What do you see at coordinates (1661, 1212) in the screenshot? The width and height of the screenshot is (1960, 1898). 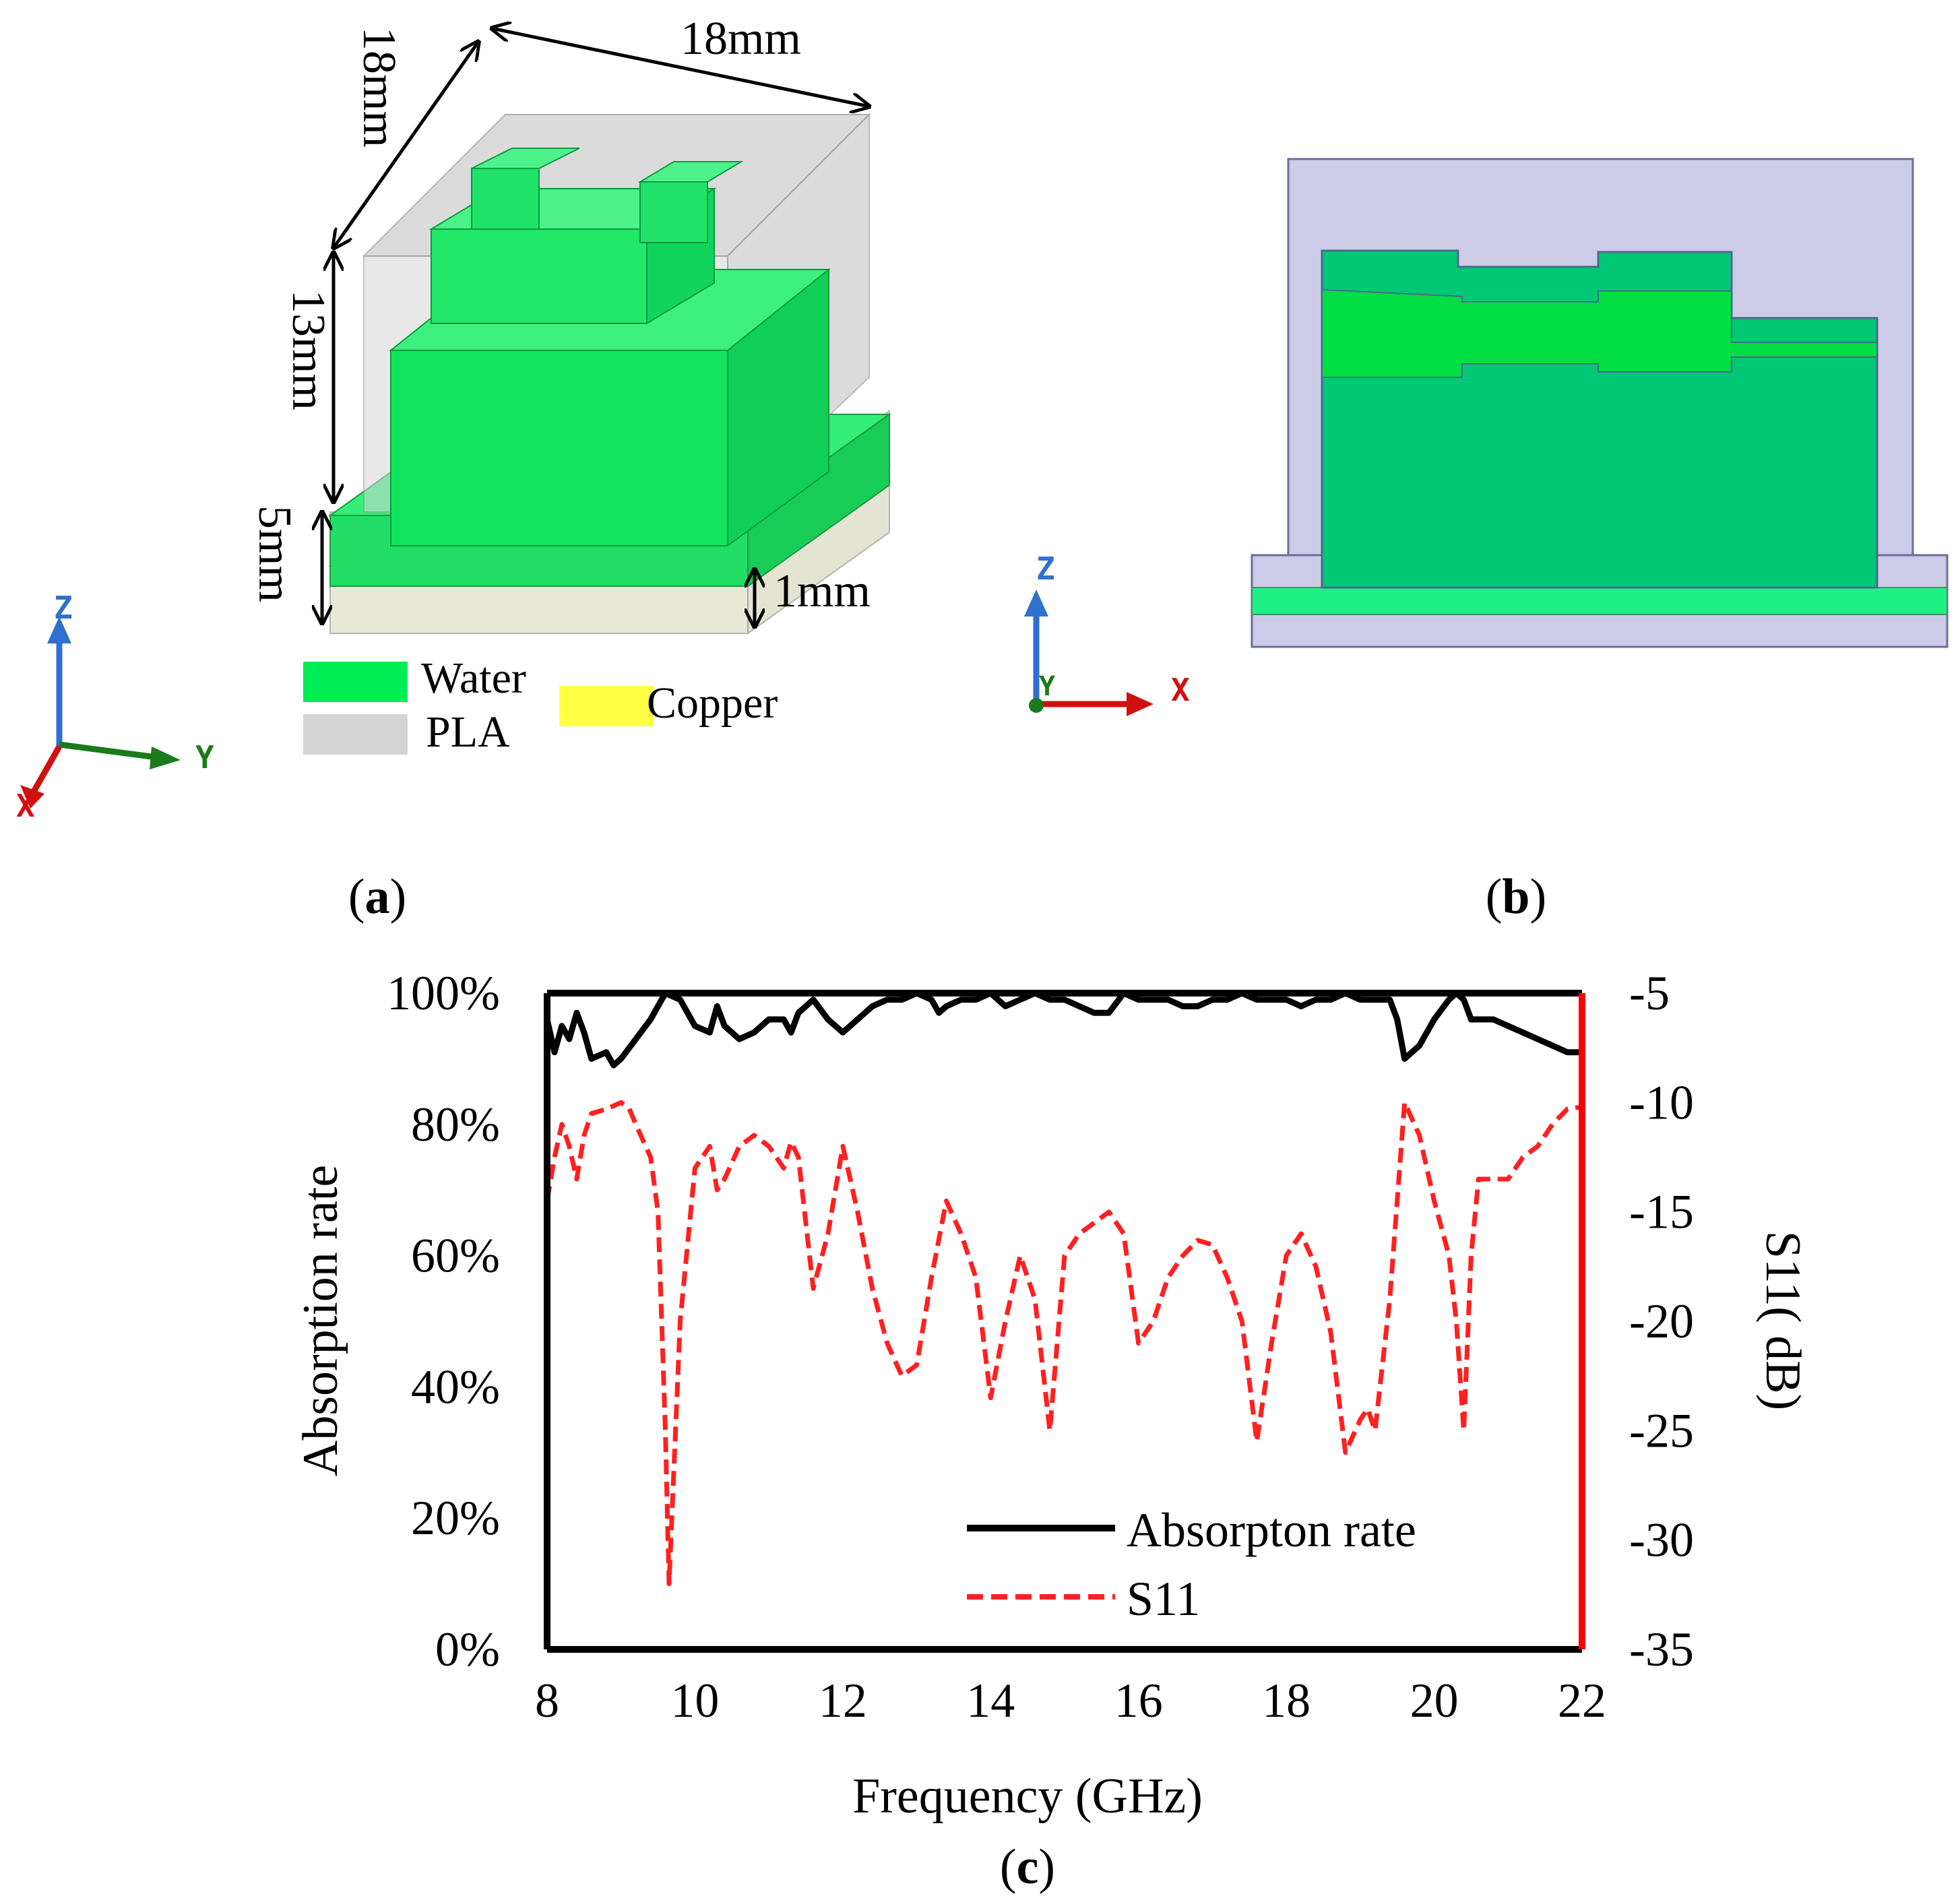 I see `y-tick-label-right: -15` at bounding box center [1661, 1212].